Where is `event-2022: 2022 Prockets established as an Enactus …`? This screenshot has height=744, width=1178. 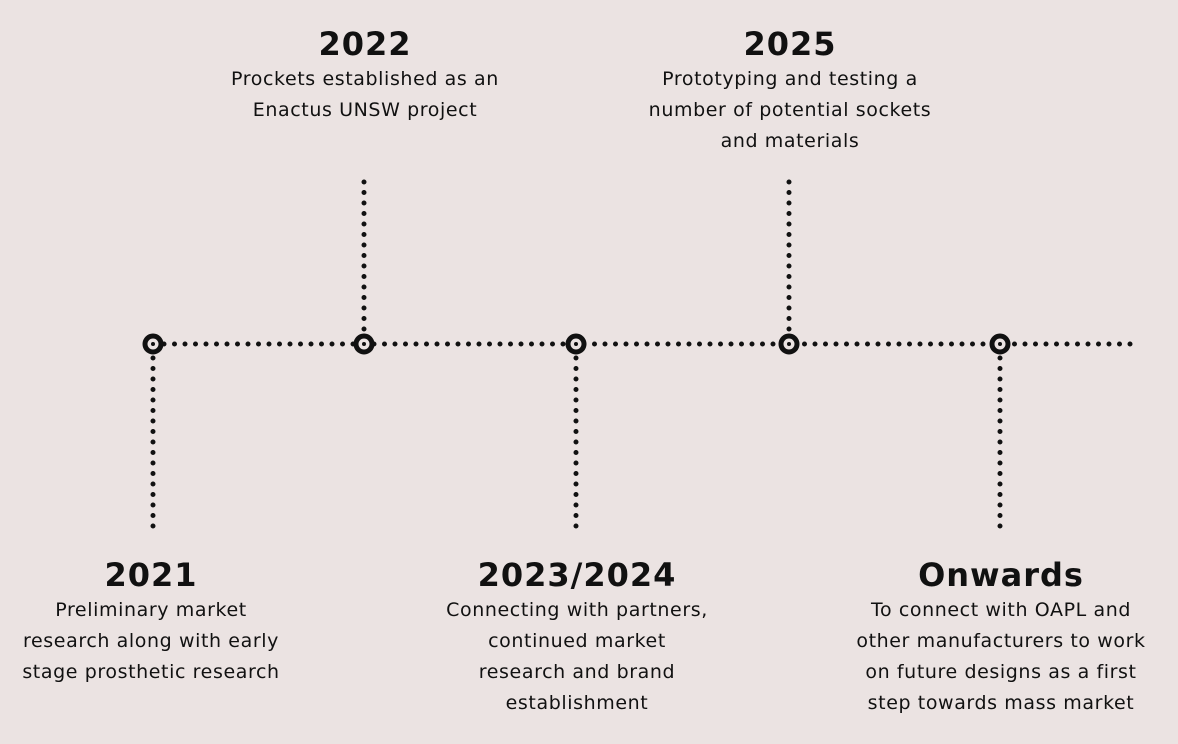 event-2022: 2022 Prockets established as an Enactus … is located at coordinates (365, 76).